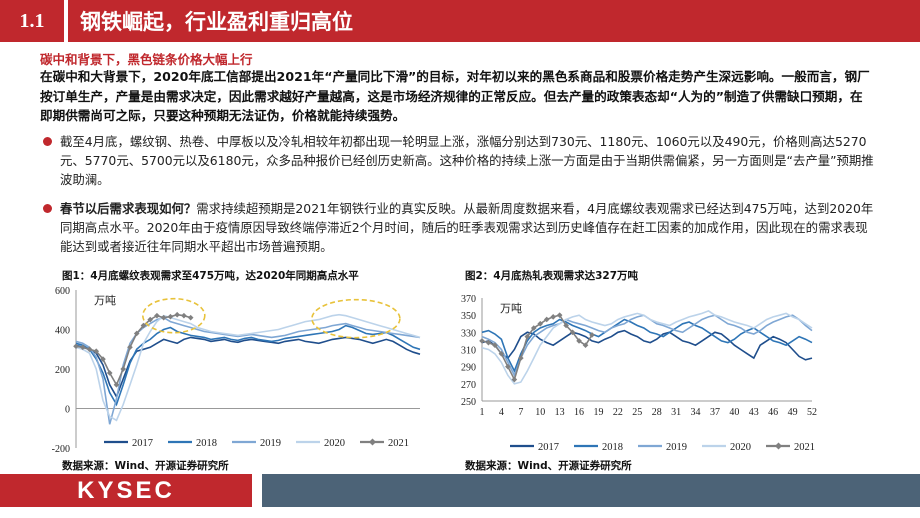 This screenshot has width=920, height=518. I want to click on y-tick-label: 350, so click(468, 316).